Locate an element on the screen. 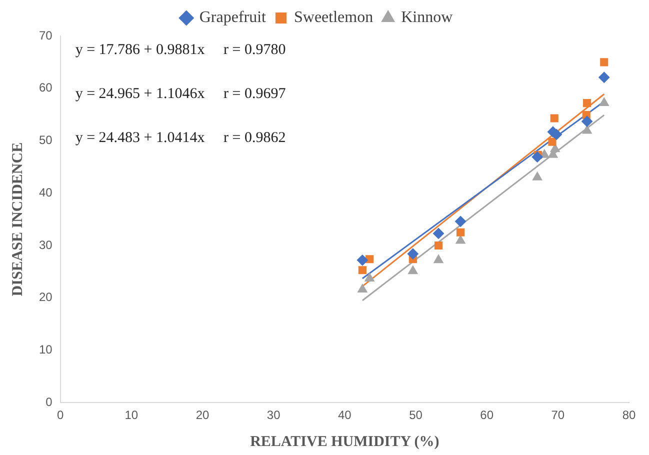 This screenshot has height=455, width=649. x-tick-label: 40 is located at coordinates (345, 415).